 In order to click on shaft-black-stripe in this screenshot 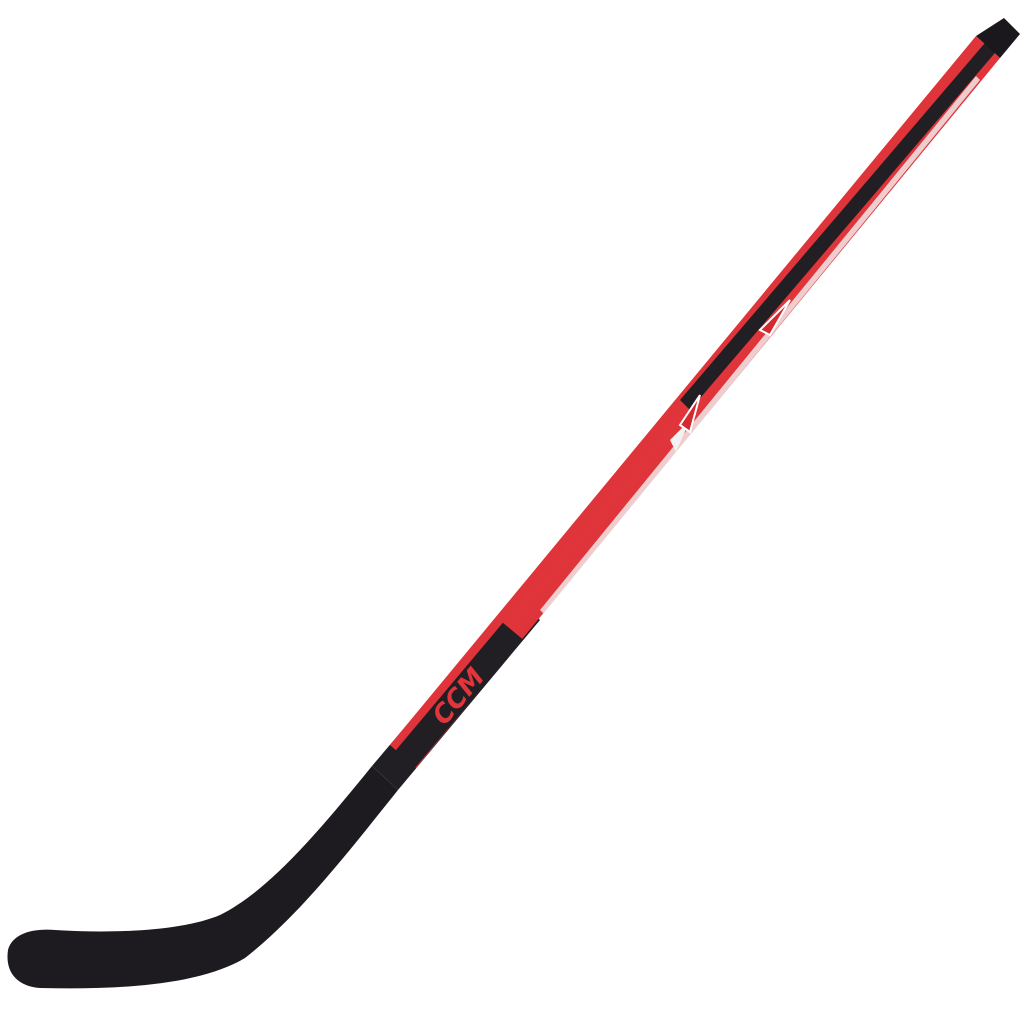, I will do `click(843, 220)`.